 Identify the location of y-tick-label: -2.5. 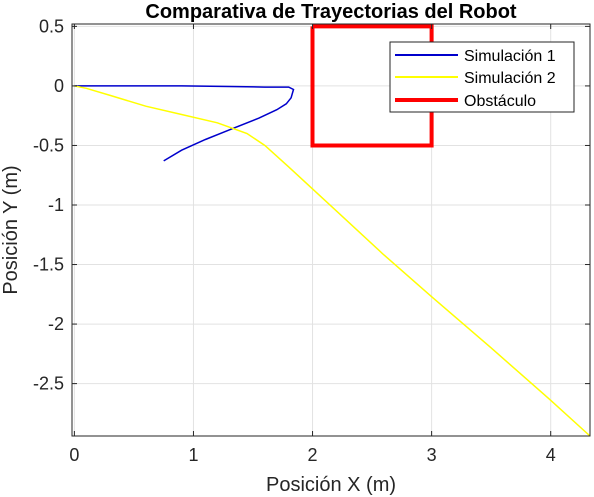
(48, 384).